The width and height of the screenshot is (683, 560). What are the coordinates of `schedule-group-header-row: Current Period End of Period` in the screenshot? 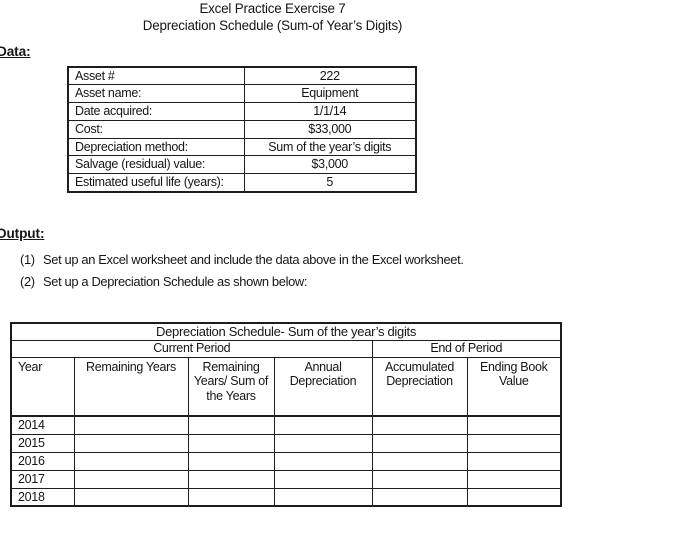 It's located at (286, 348).